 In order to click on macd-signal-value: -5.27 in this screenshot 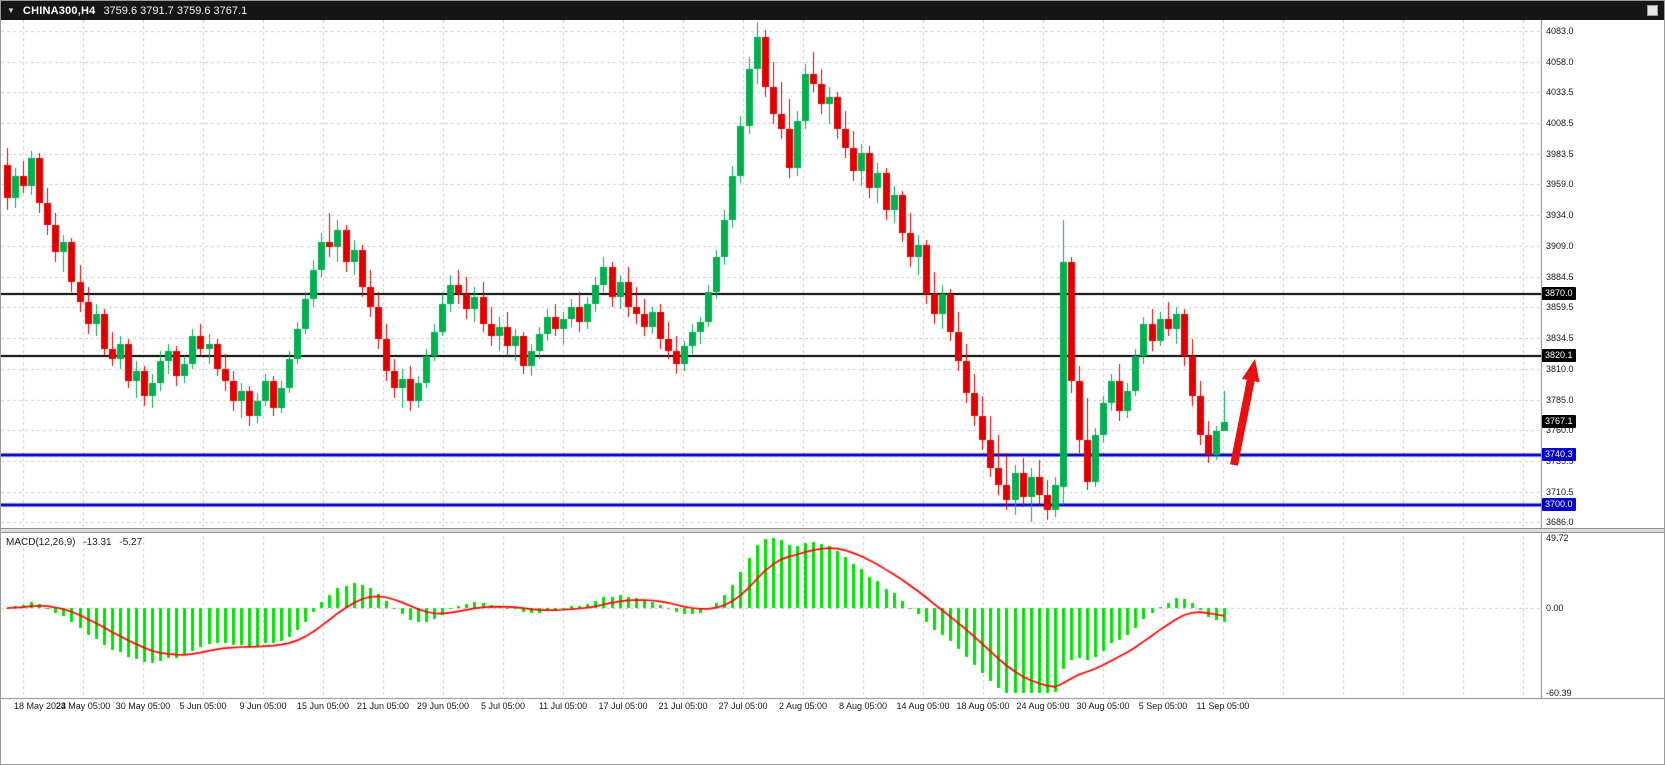, I will do `click(131, 542)`.